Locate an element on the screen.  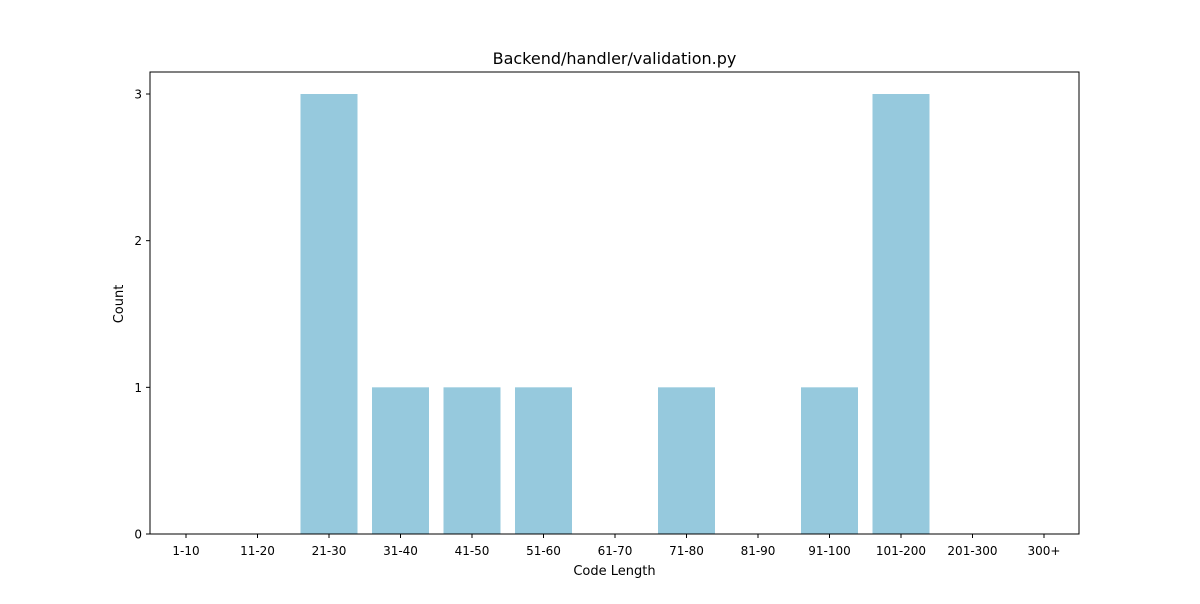
x-axis-label: Code Length is located at coordinates (614, 571).